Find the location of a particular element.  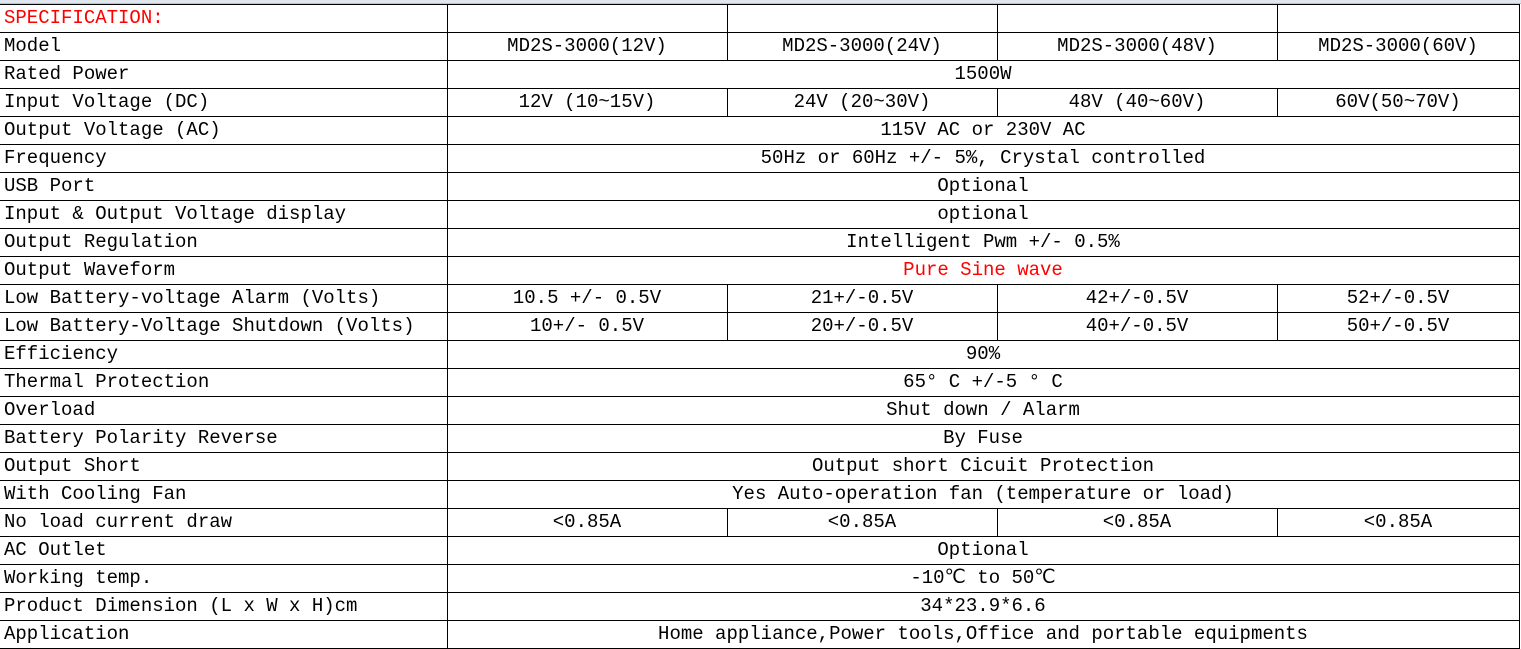

spec-label: Input & Output Voltage display is located at coordinates (224, 214).